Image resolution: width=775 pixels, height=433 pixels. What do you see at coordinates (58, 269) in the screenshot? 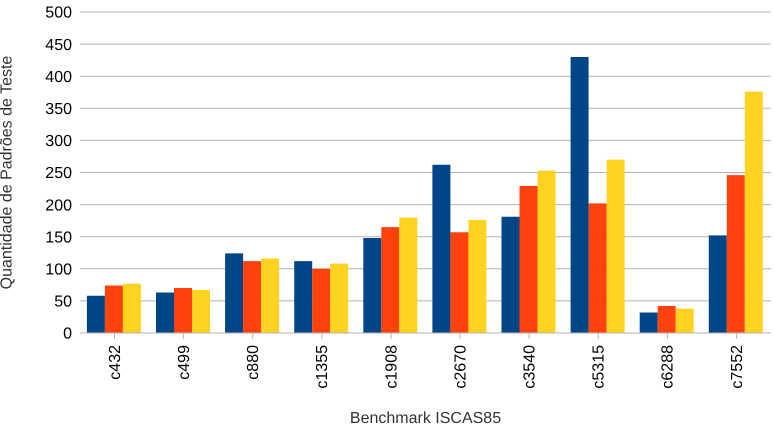
I see `y-tick-label: 100` at bounding box center [58, 269].